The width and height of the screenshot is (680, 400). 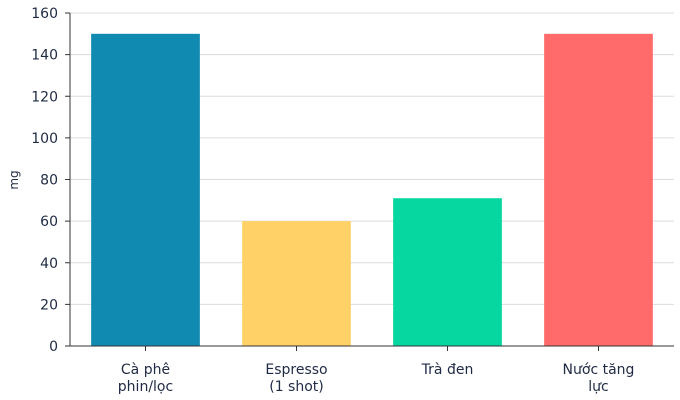 I want to click on y-tick-label: 40, so click(x=49, y=264).